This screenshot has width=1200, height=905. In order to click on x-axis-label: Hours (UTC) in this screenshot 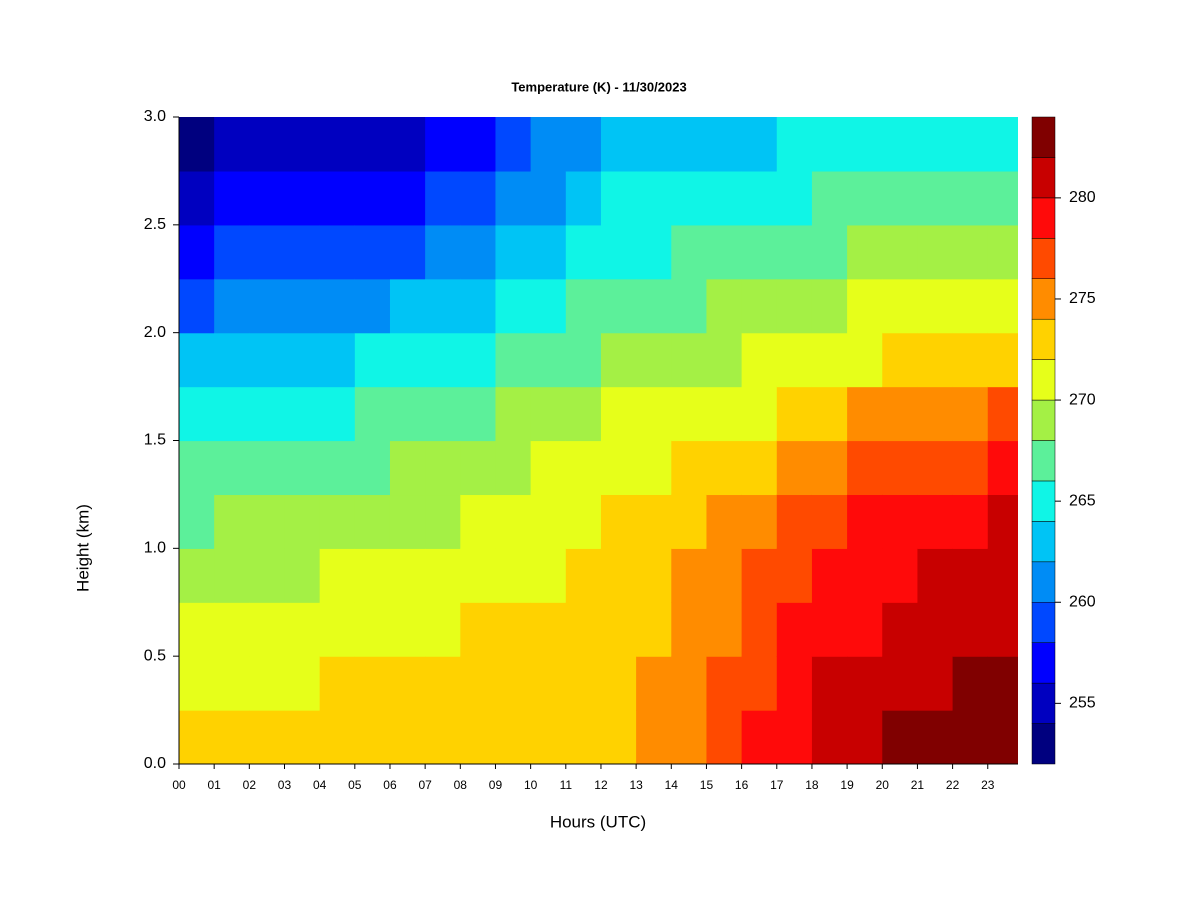, I will do `click(598, 821)`.